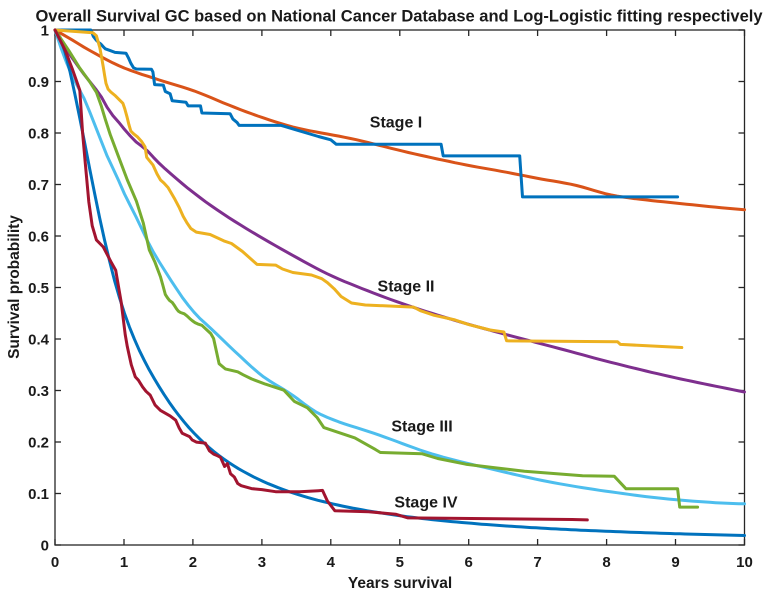 This screenshot has width=768, height=595. I want to click on svg-text: 0.8, so click(38, 134).